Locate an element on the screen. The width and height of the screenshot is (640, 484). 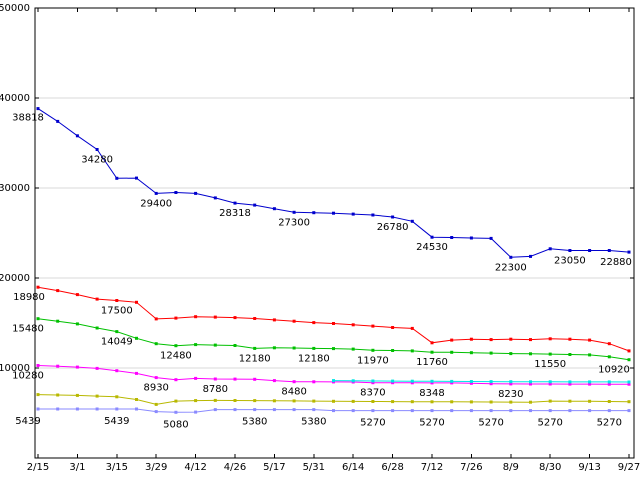
point-label: 11550 is located at coordinates (550, 364).